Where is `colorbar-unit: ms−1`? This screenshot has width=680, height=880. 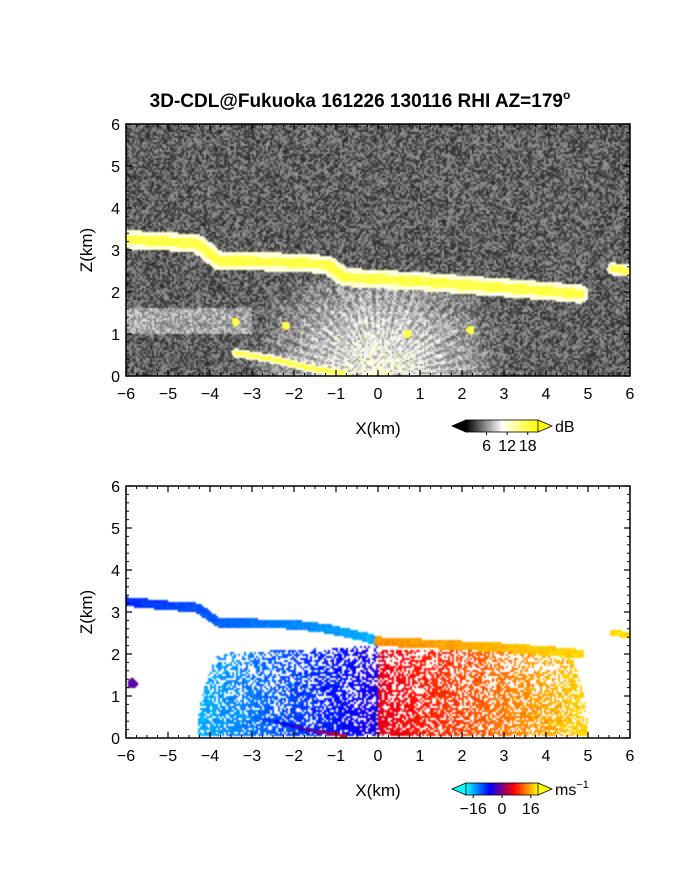 colorbar-unit: ms−1 is located at coordinates (572, 789).